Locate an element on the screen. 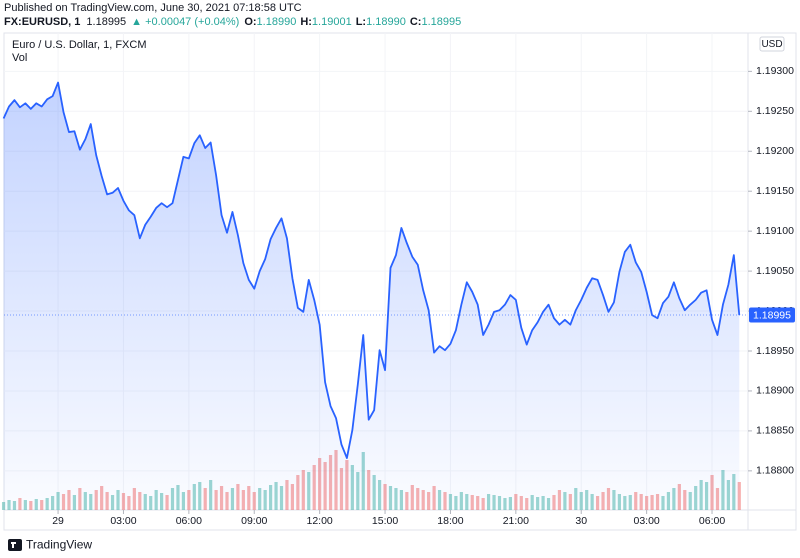 The width and height of the screenshot is (800, 558). ohlc-value: 1.19001 is located at coordinates (332, 22).